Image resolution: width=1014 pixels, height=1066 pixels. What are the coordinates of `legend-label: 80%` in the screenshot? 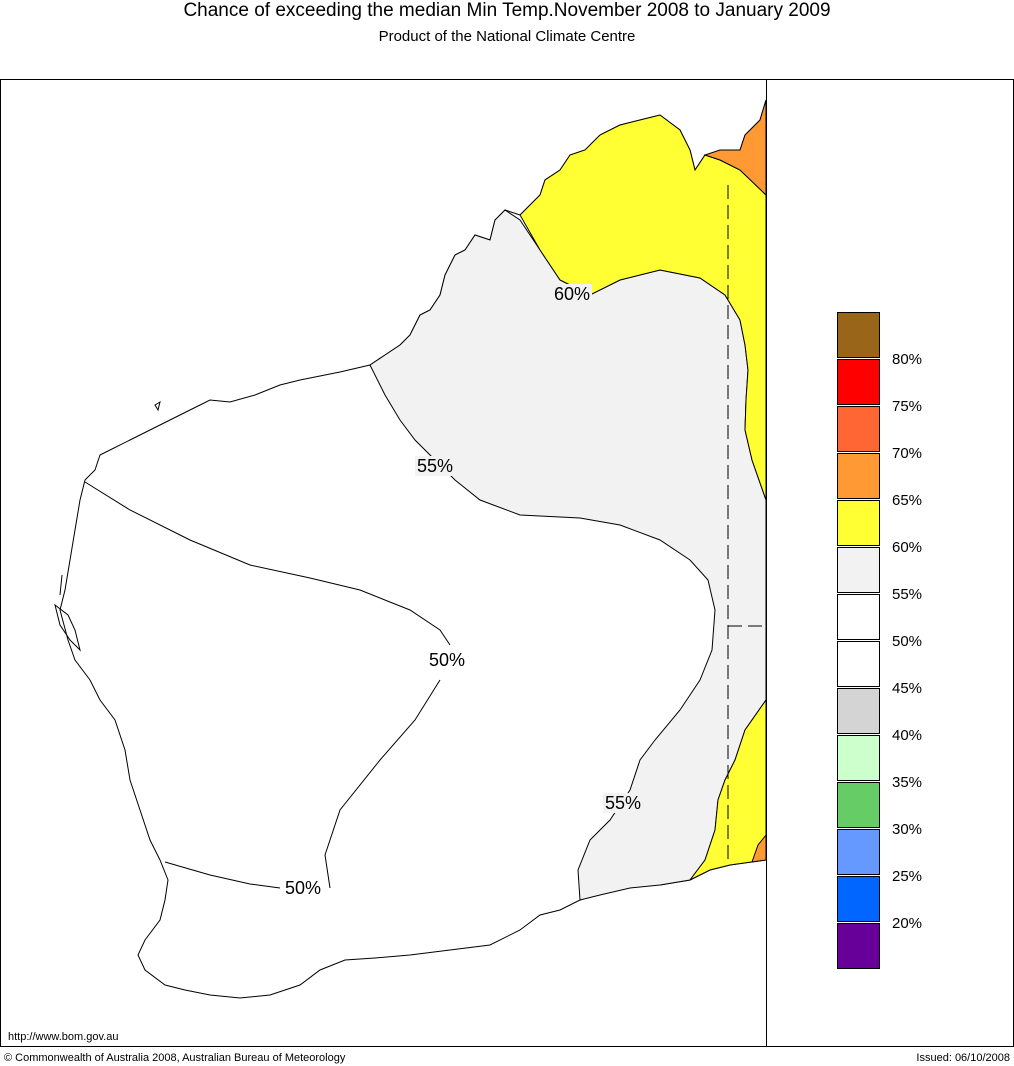 It's located at (907, 359).